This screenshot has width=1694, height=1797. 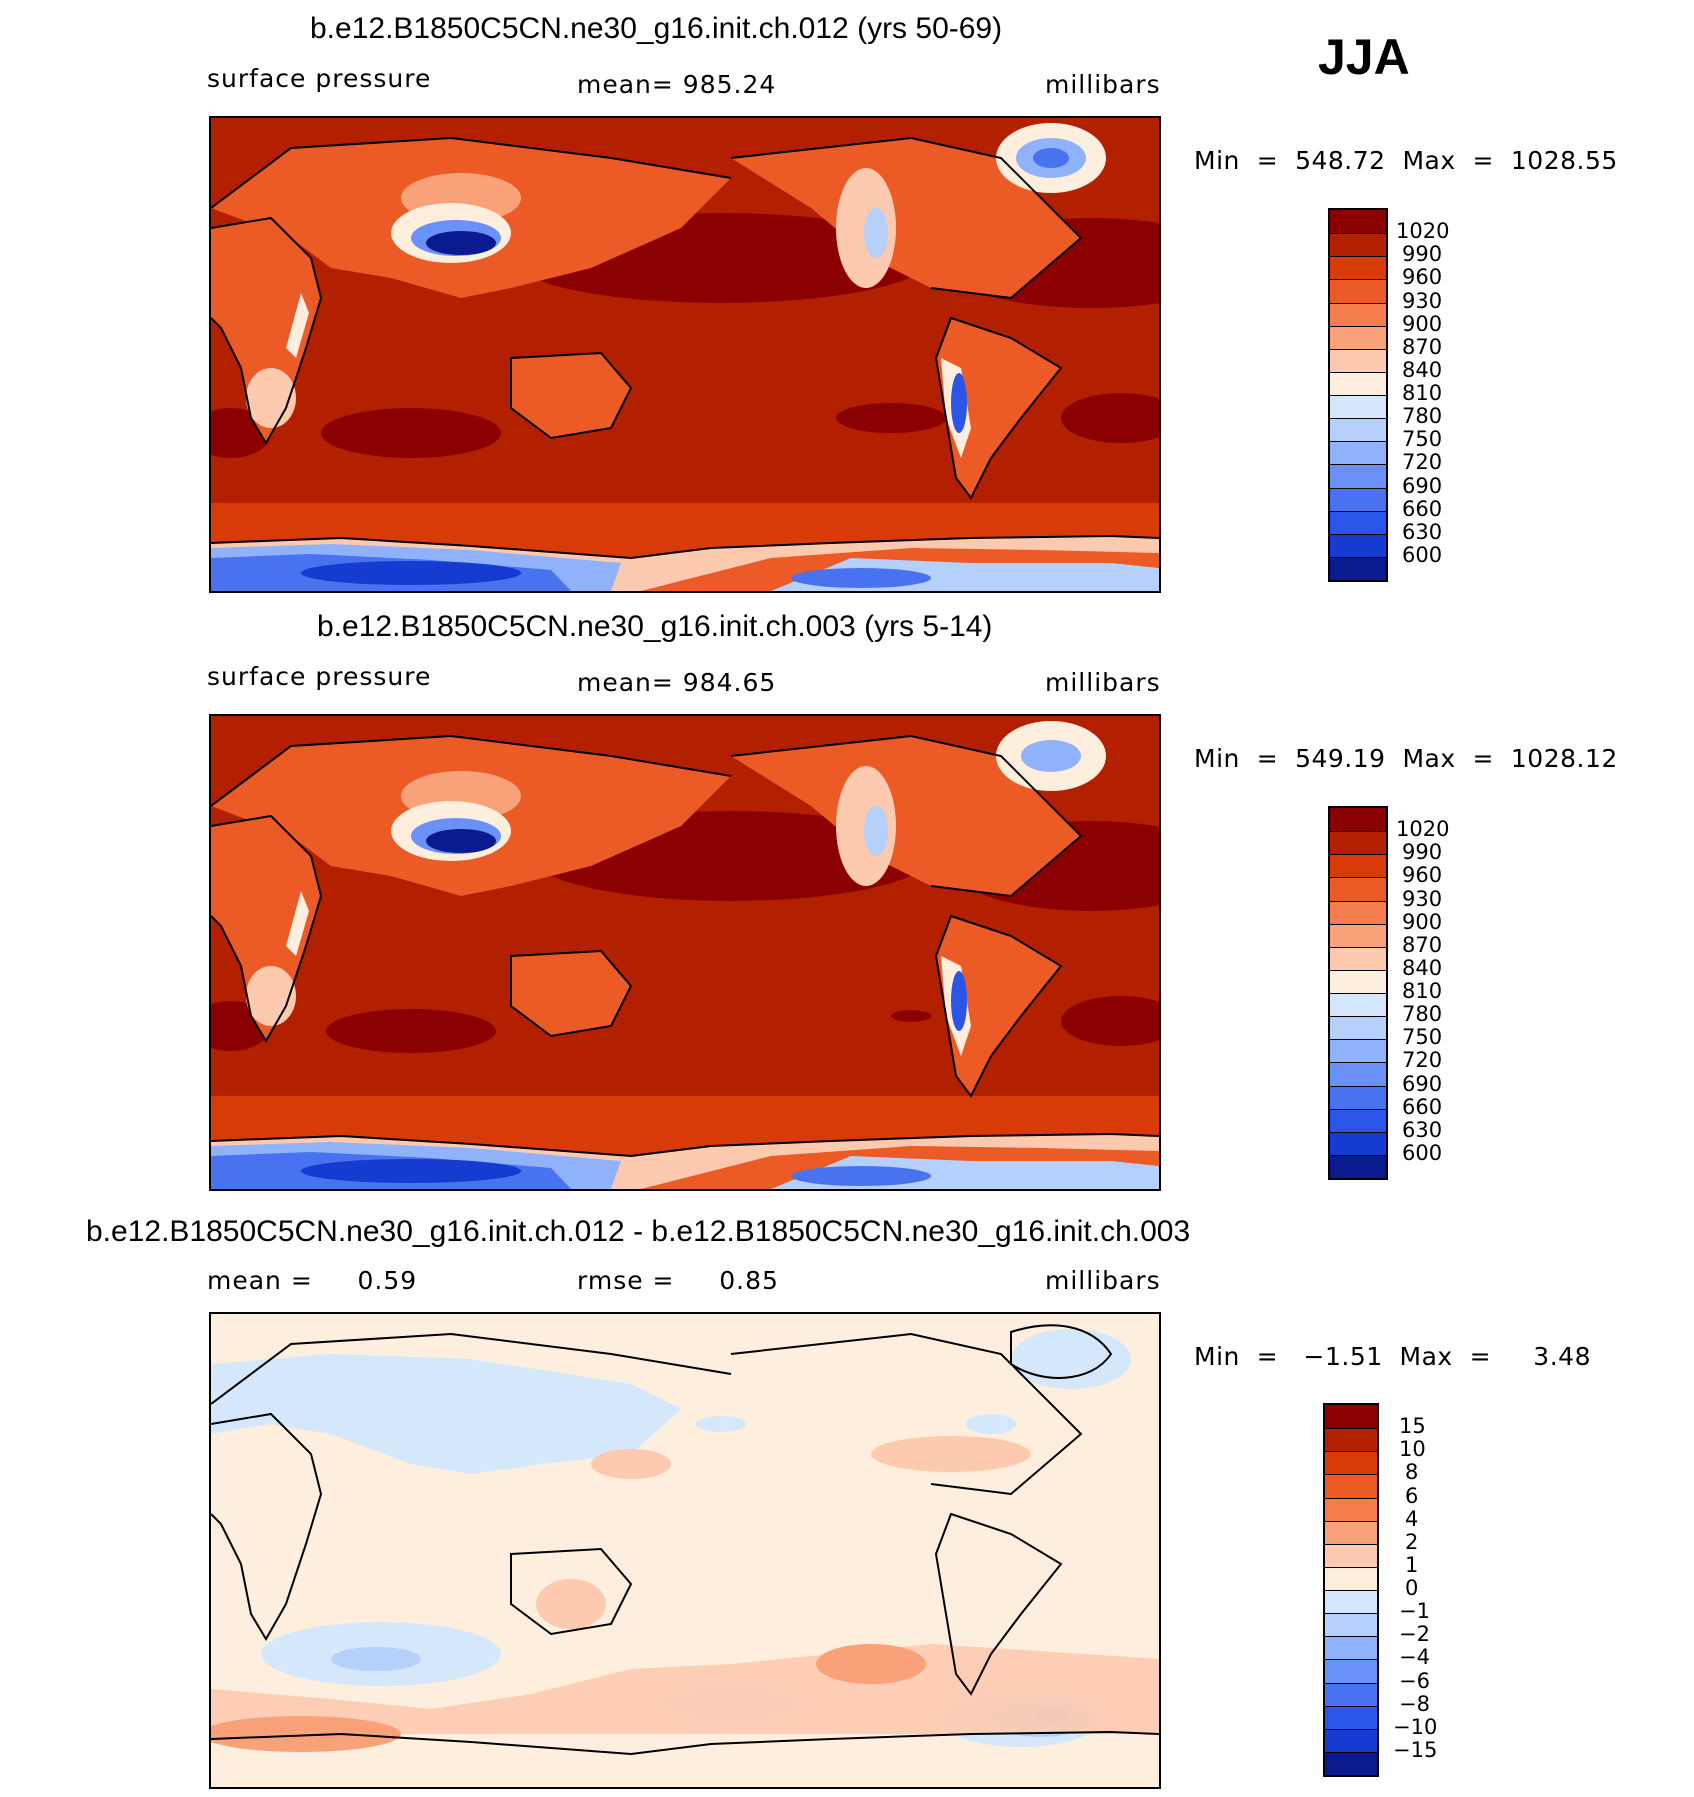 What do you see at coordinates (678, 1280) in the screenshot?
I see `panel3-rmse-label: rmse = 0.85` at bounding box center [678, 1280].